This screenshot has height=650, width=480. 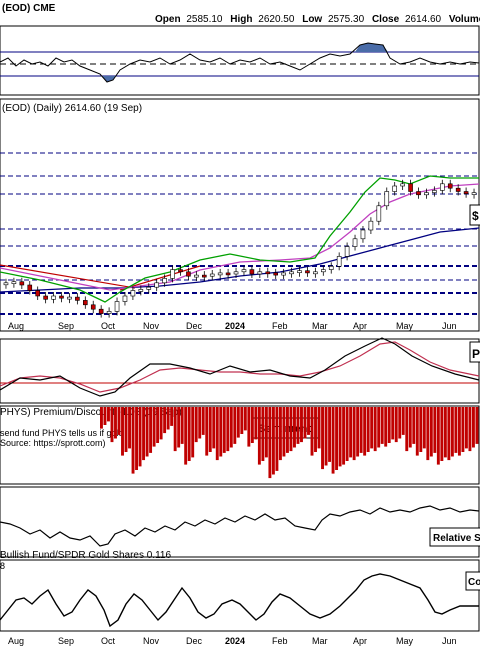 What do you see at coordinates (371, 47) in the screenshot?
I see `rsi-fill-high` at bounding box center [371, 47].